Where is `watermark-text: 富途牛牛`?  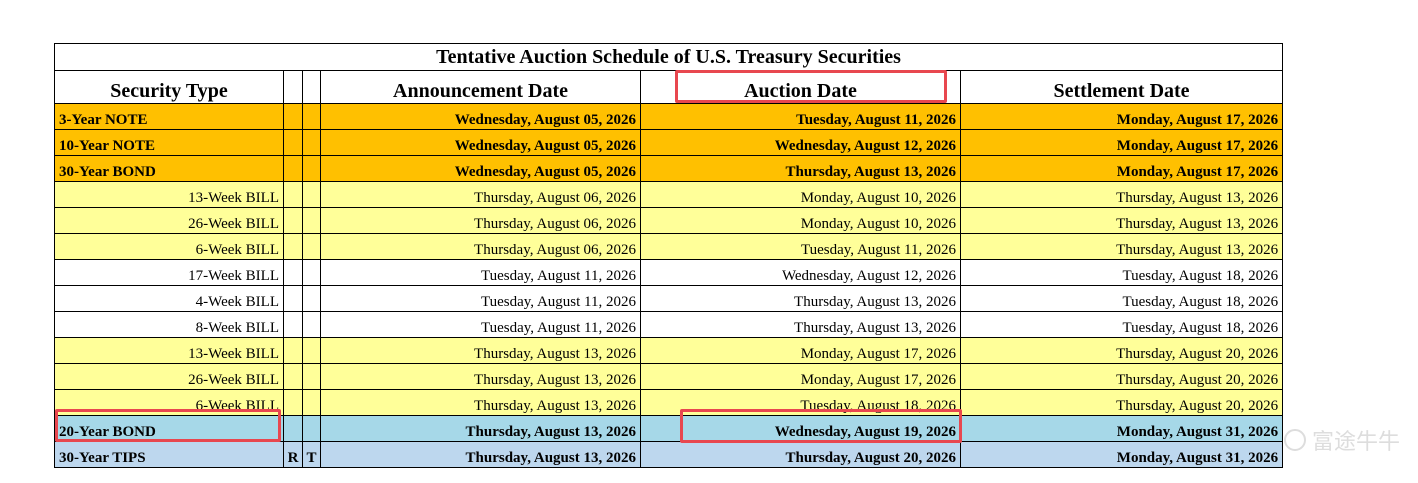 watermark-text: 富途牛牛 is located at coordinates (1355, 442).